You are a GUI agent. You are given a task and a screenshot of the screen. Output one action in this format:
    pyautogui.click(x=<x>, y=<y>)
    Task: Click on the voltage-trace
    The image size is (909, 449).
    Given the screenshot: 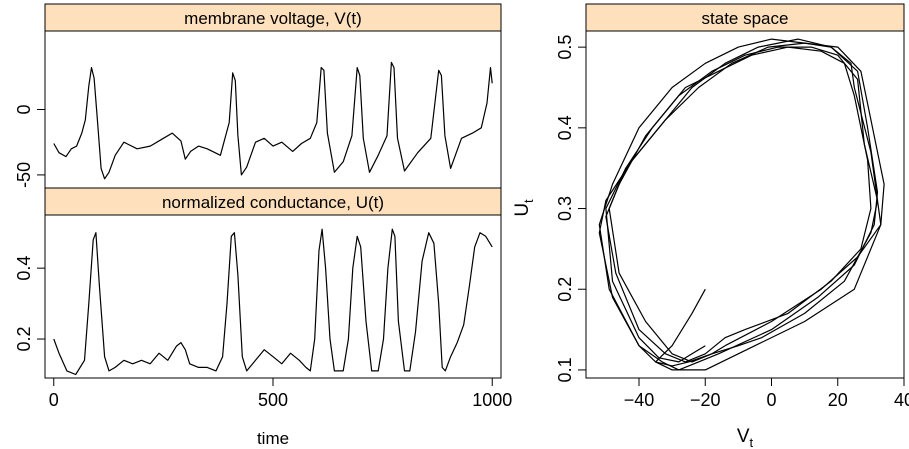 What is the action you would take?
    pyautogui.click(x=273, y=120)
    